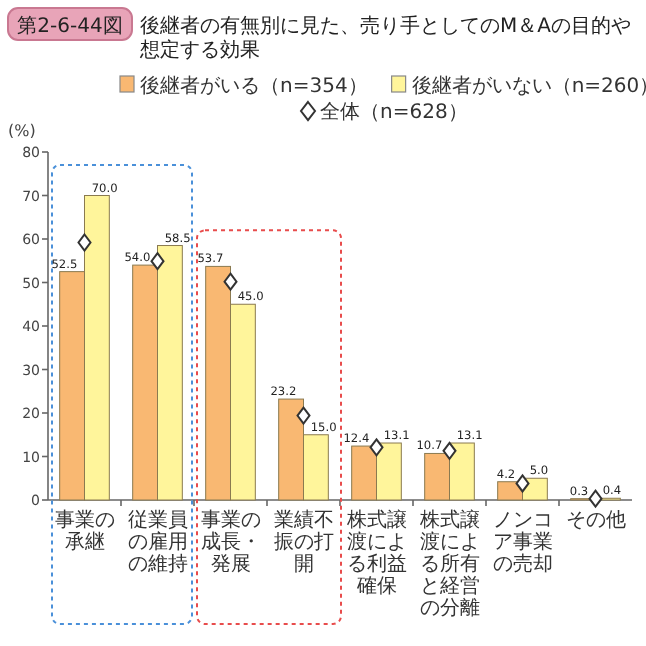 The width and height of the screenshot is (646, 646). Describe the element at coordinates (522, 543) in the screenshot. I see `x-tick-label: ノンコア事業の売却` at that location.